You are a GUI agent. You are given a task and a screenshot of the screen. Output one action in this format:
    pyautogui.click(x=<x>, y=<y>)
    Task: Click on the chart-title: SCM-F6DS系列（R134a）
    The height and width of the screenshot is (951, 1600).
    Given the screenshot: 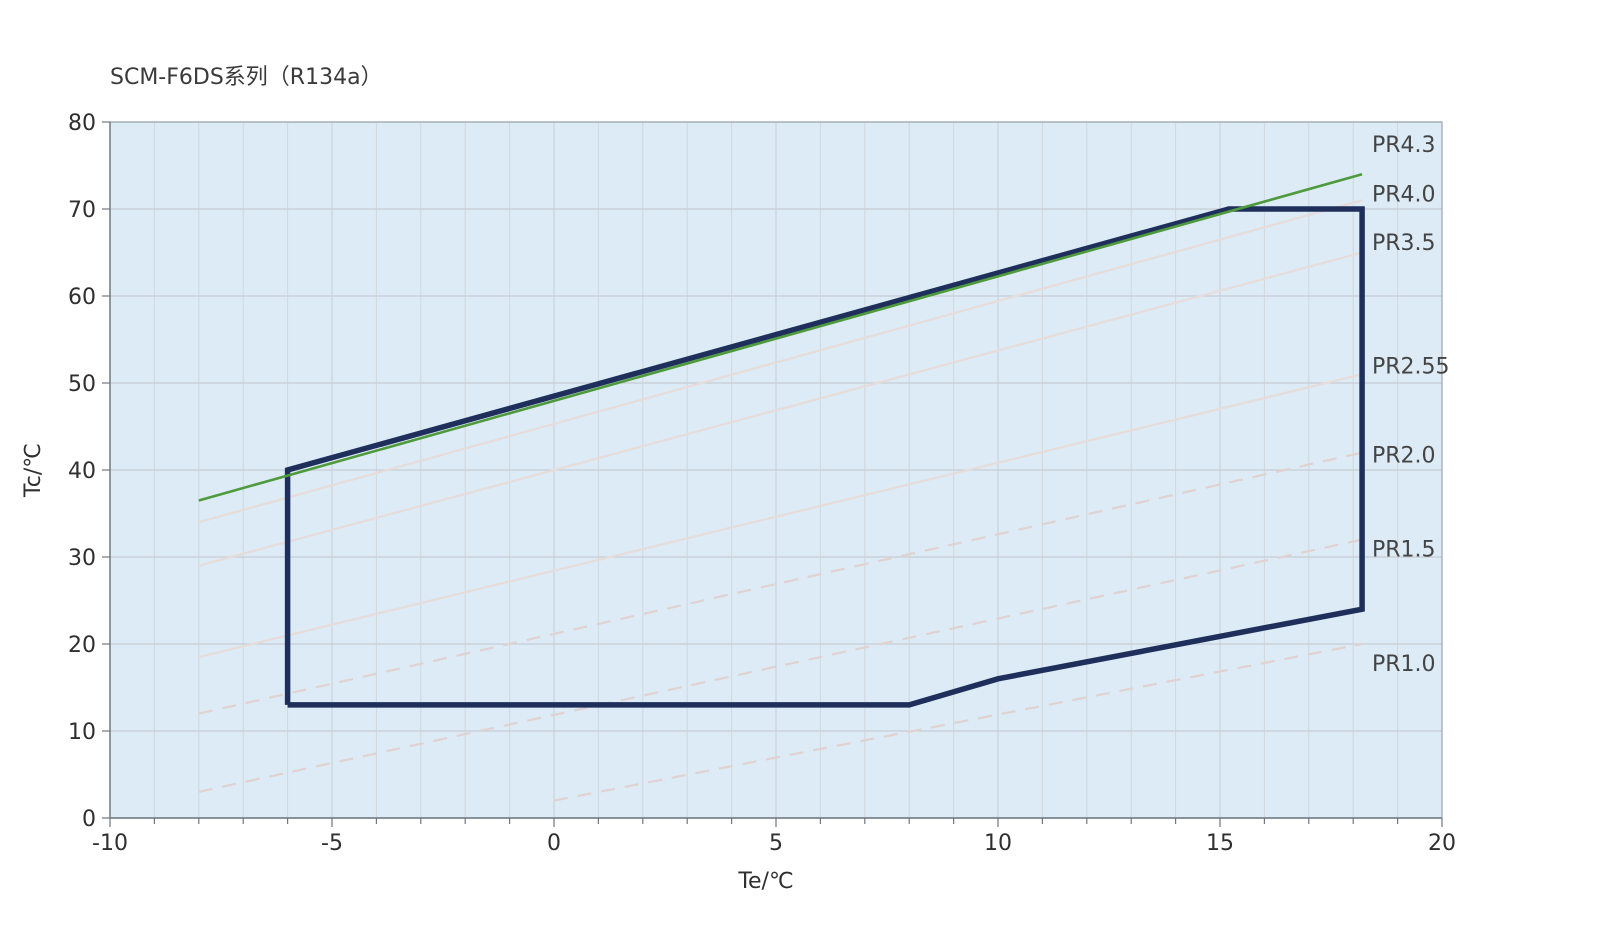 What is the action you would take?
    pyautogui.click(x=246, y=77)
    